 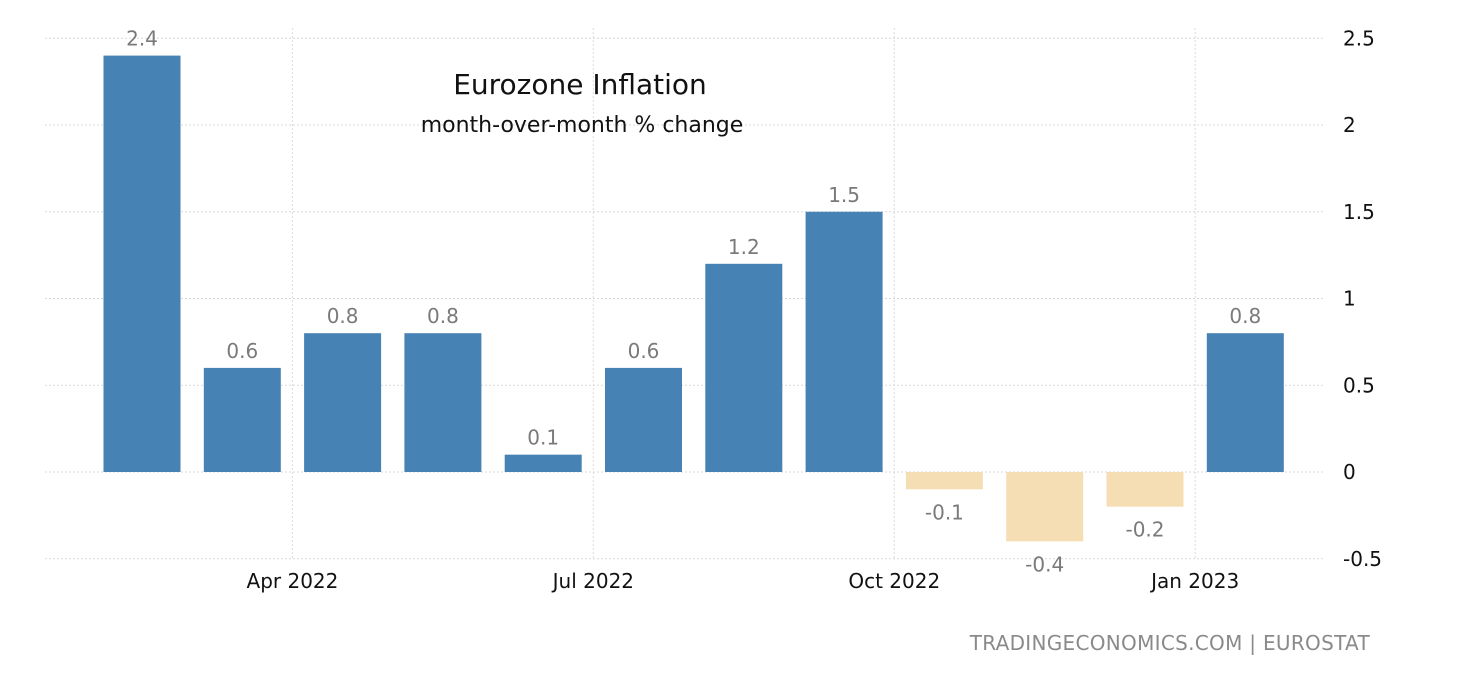 What do you see at coordinates (1349, 299) in the screenshot?
I see `y-tick-label: 1` at bounding box center [1349, 299].